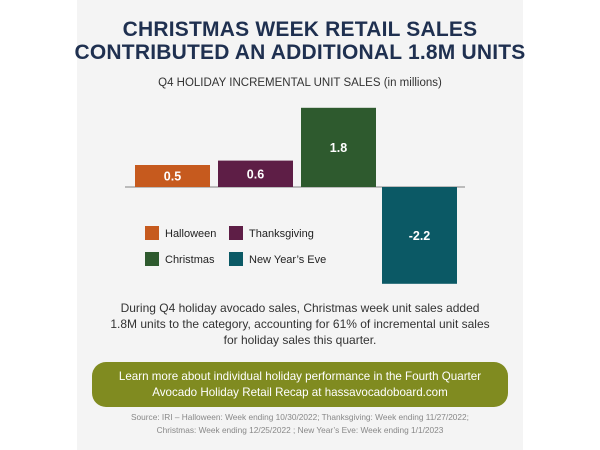  What do you see at coordinates (300, 29) in the screenshot?
I see `headline-line-1: CHRISTMAS WEEK RETAIL SALES` at bounding box center [300, 29].